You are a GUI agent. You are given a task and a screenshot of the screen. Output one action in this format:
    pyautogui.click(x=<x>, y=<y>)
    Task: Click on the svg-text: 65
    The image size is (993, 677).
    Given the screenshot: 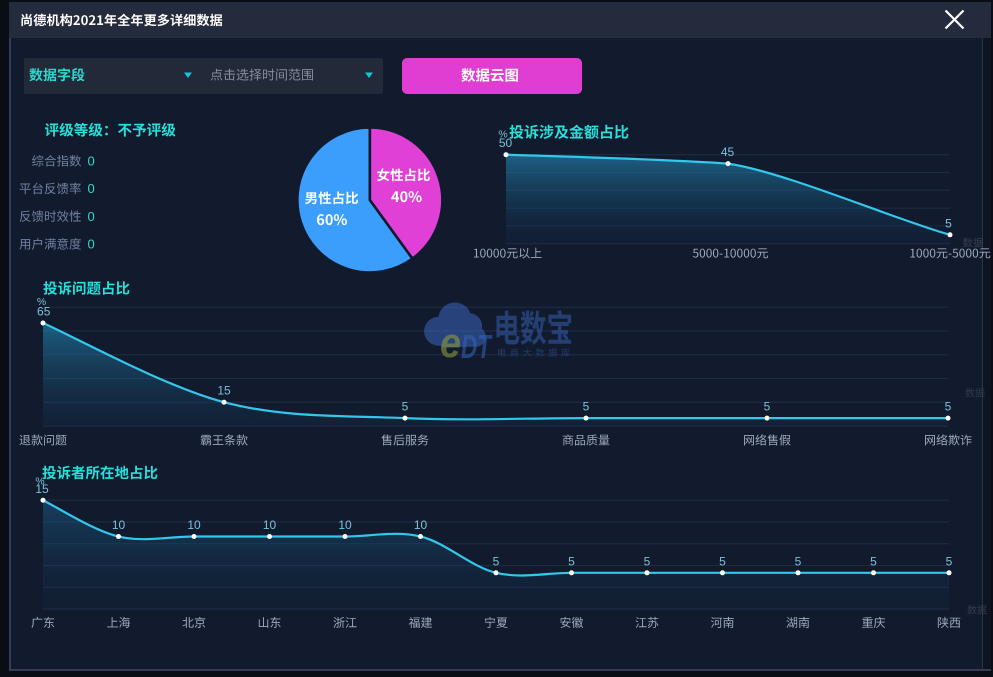 What is the action you would take?
    pyautogui.click(x=44, y=312)
    